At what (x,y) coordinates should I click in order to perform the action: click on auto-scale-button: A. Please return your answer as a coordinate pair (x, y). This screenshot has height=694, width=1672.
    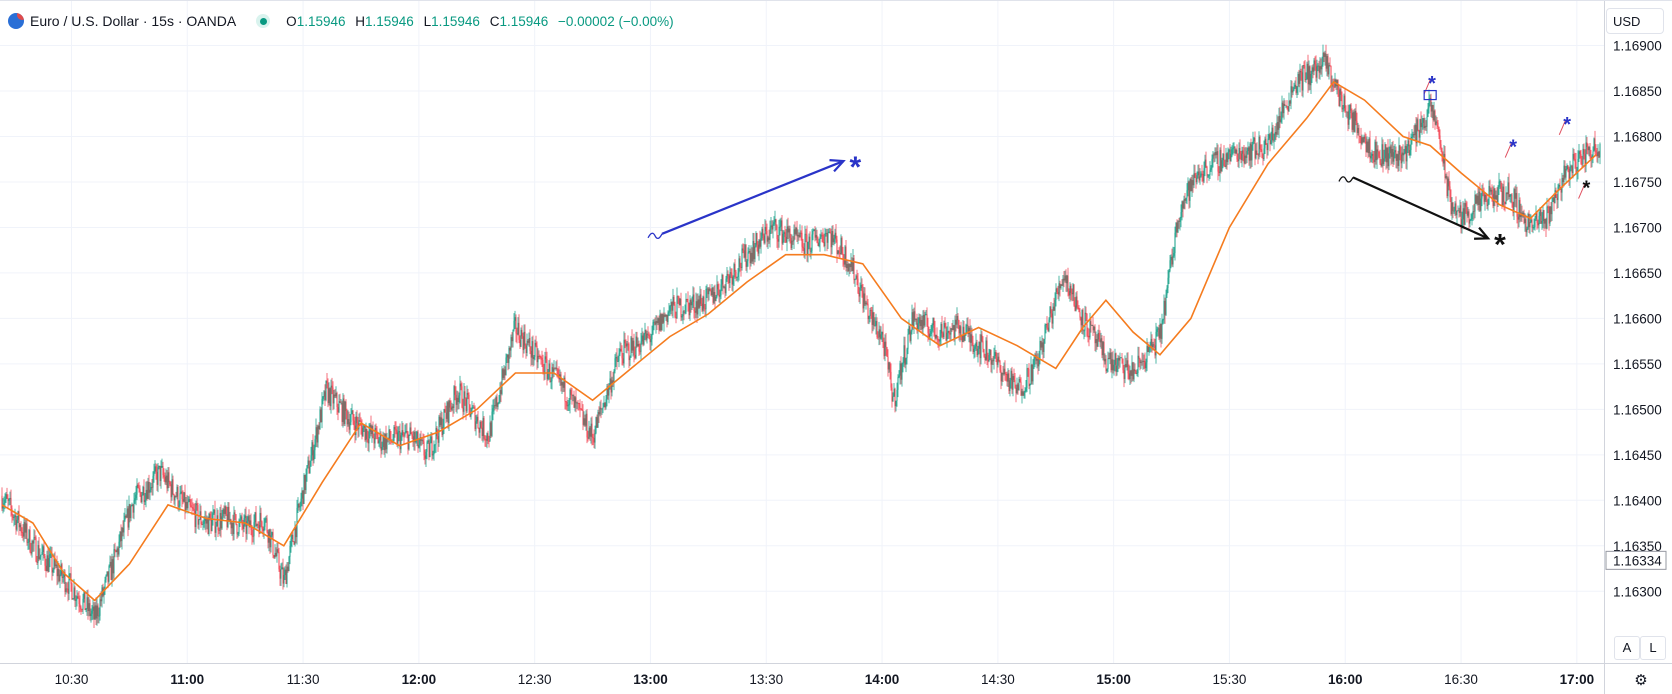
    Looking at the image, I should click on (1627, 648).